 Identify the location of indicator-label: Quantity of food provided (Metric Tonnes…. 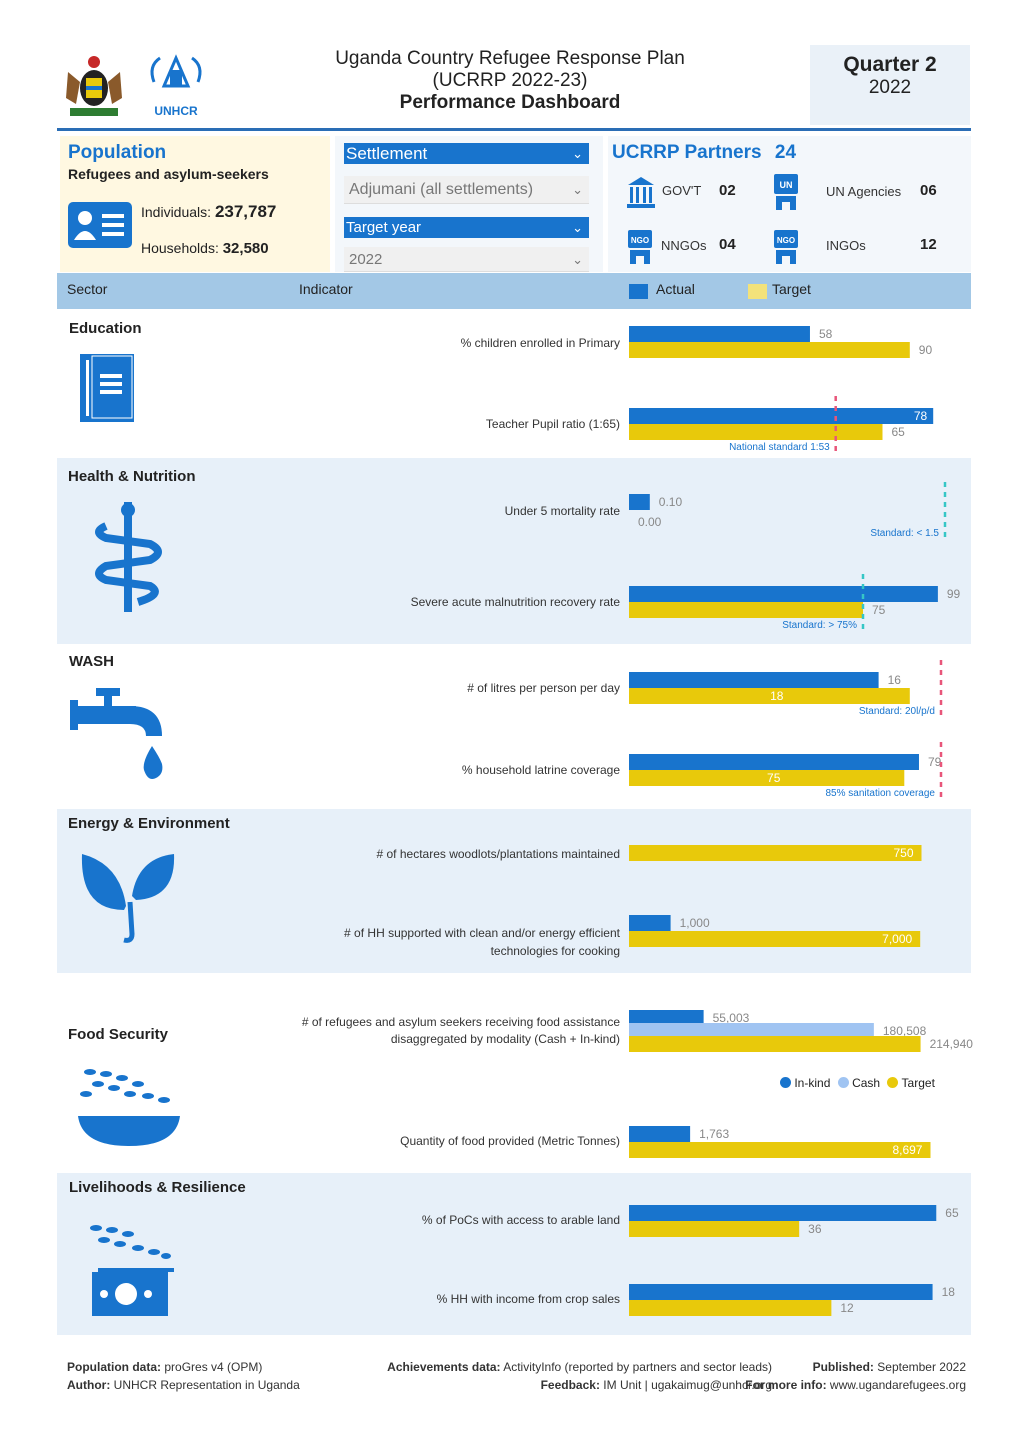
(510, 1141).